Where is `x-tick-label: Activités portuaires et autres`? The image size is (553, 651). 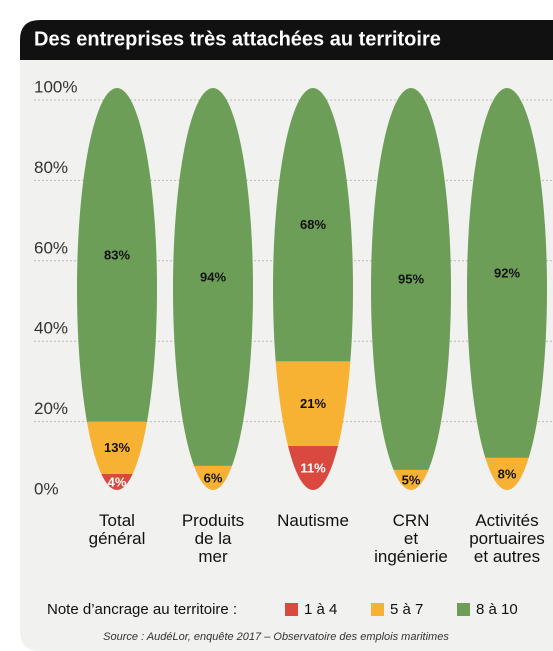
x-tick-label: Activités portuaires et autres is located at coordinates (507, 538).